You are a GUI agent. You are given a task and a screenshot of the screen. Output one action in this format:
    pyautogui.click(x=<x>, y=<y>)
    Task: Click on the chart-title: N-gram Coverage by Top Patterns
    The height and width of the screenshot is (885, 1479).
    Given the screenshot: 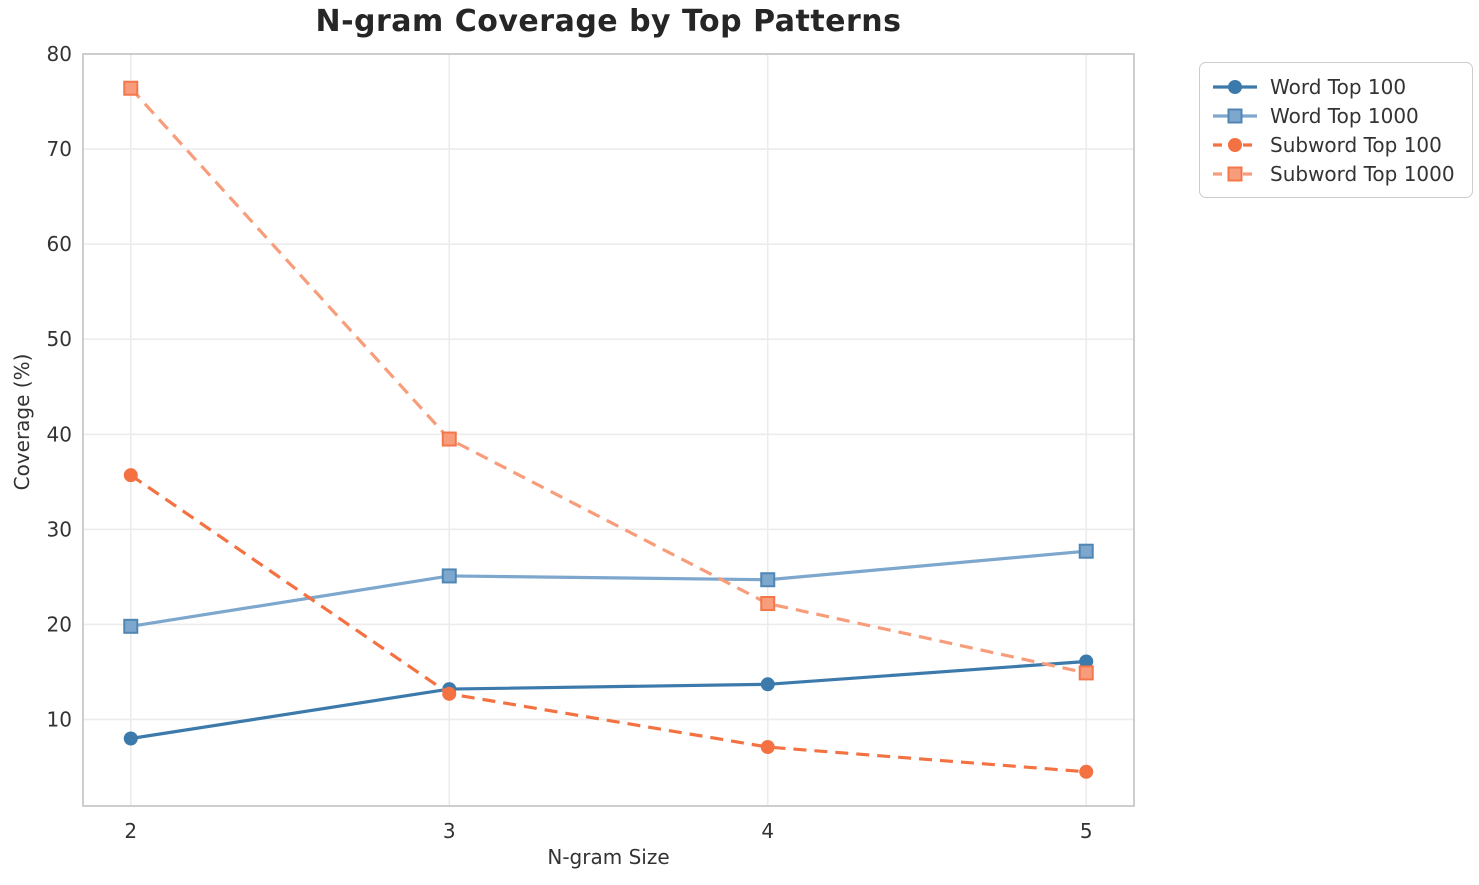 What is the action you would take?
    pyautogui.click(x=608, y=21)
    